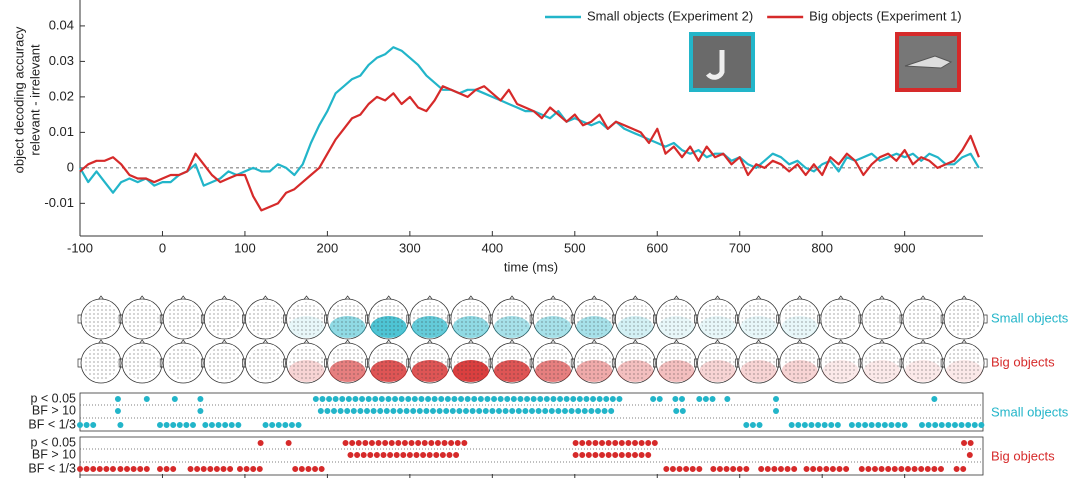 The height and width of the screenshot is (484, 1085). Describe the element at coordinates (1030, 411) in the screenshot. I see `significance-label: Small objects` at that location.